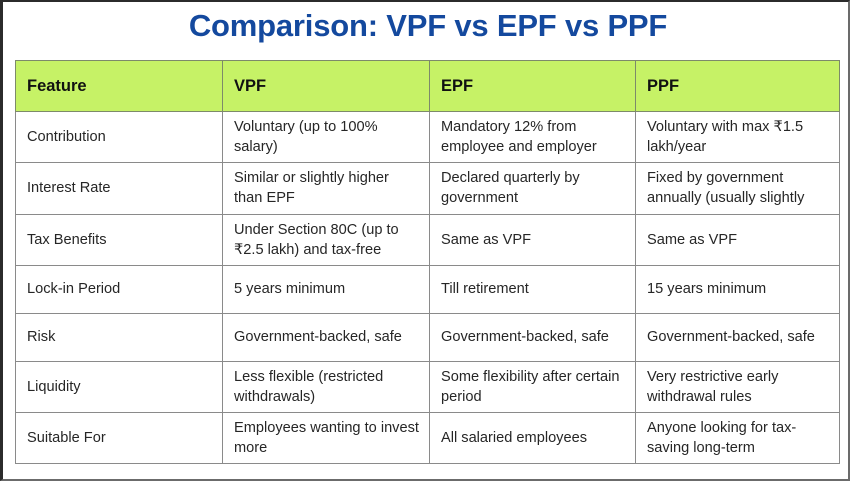 This screenshot has height=481, width=850. I want to click on cell-feature: Risk, so click(119, 337).